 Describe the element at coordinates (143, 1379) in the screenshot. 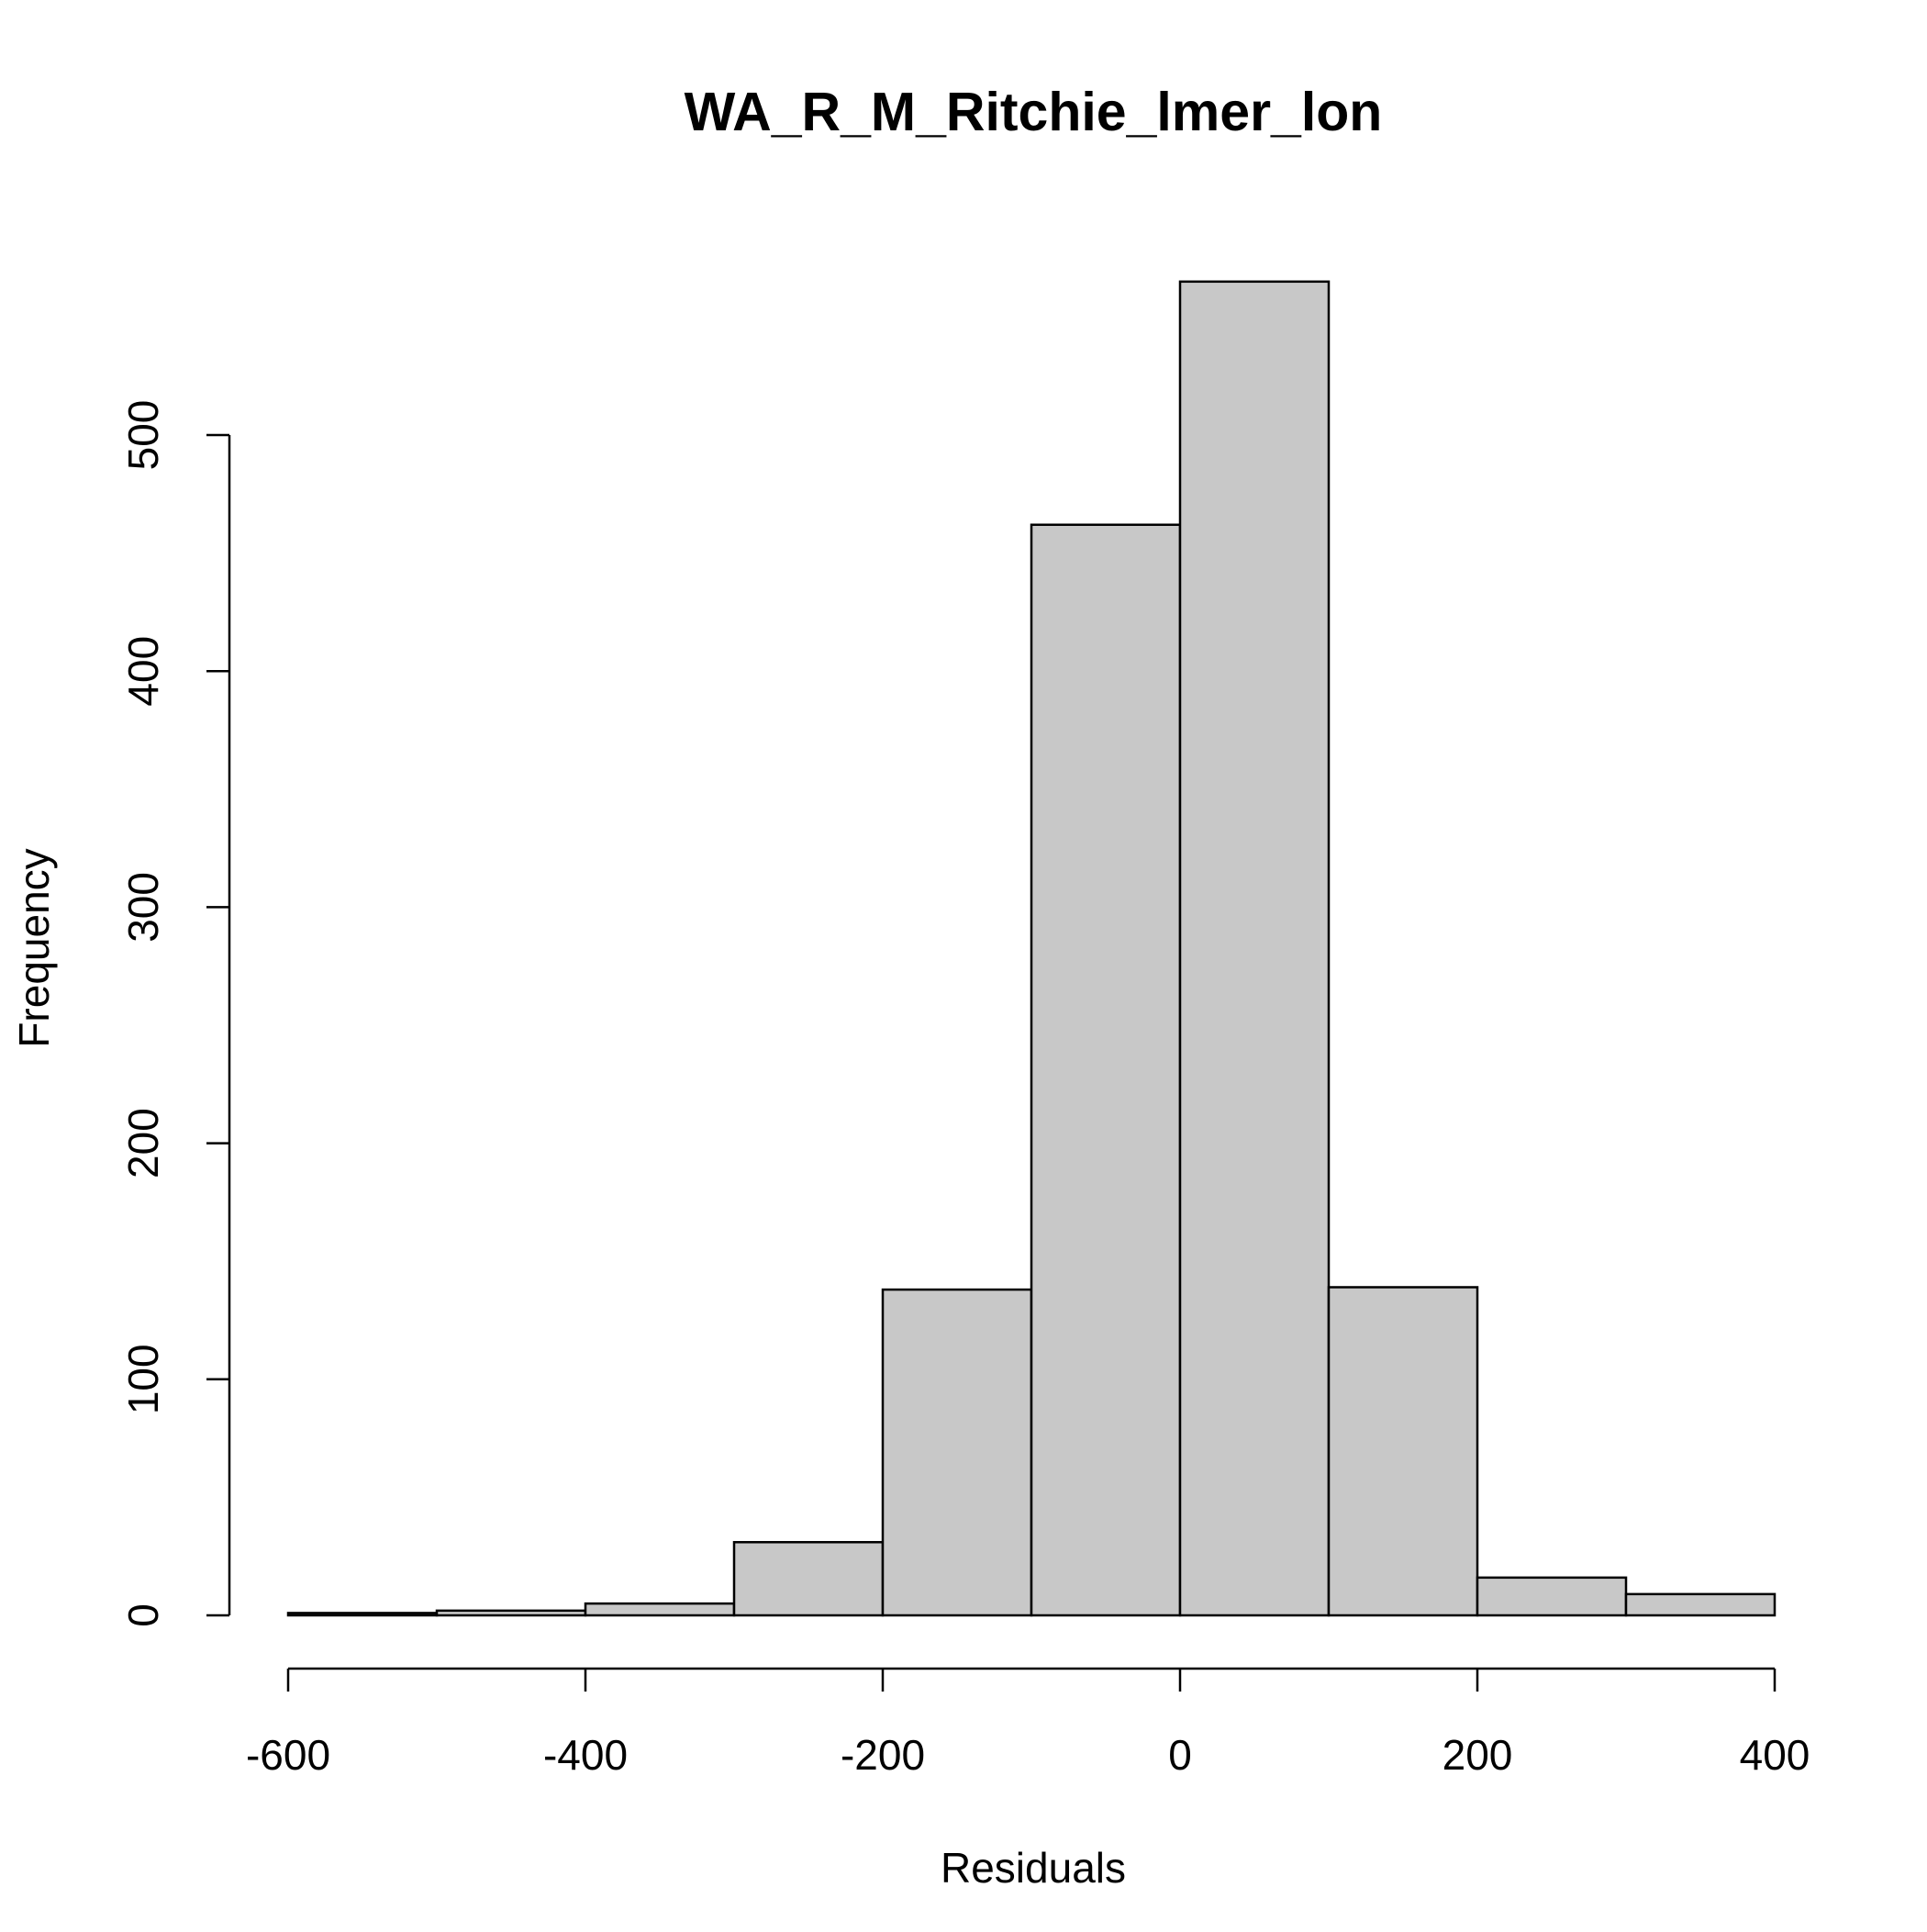

I see `y-tick-label-1: 100` at that location.